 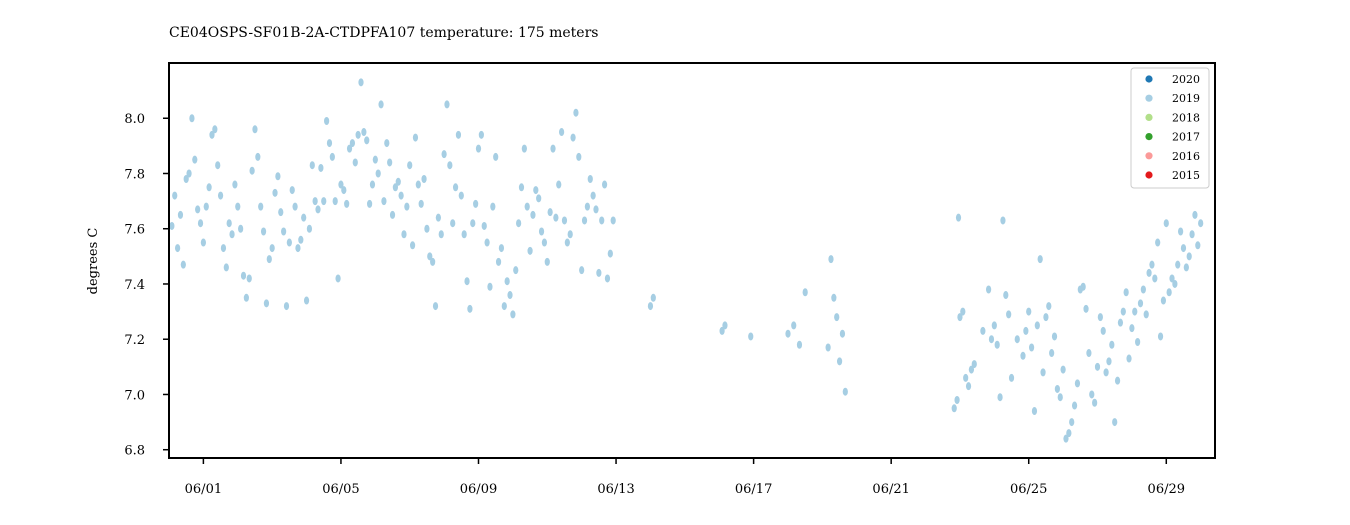 What do you see at coordinates (478, 489) in the screenshot?
I see `x-tick-label: 06/09` at bounding box center [478, 489].